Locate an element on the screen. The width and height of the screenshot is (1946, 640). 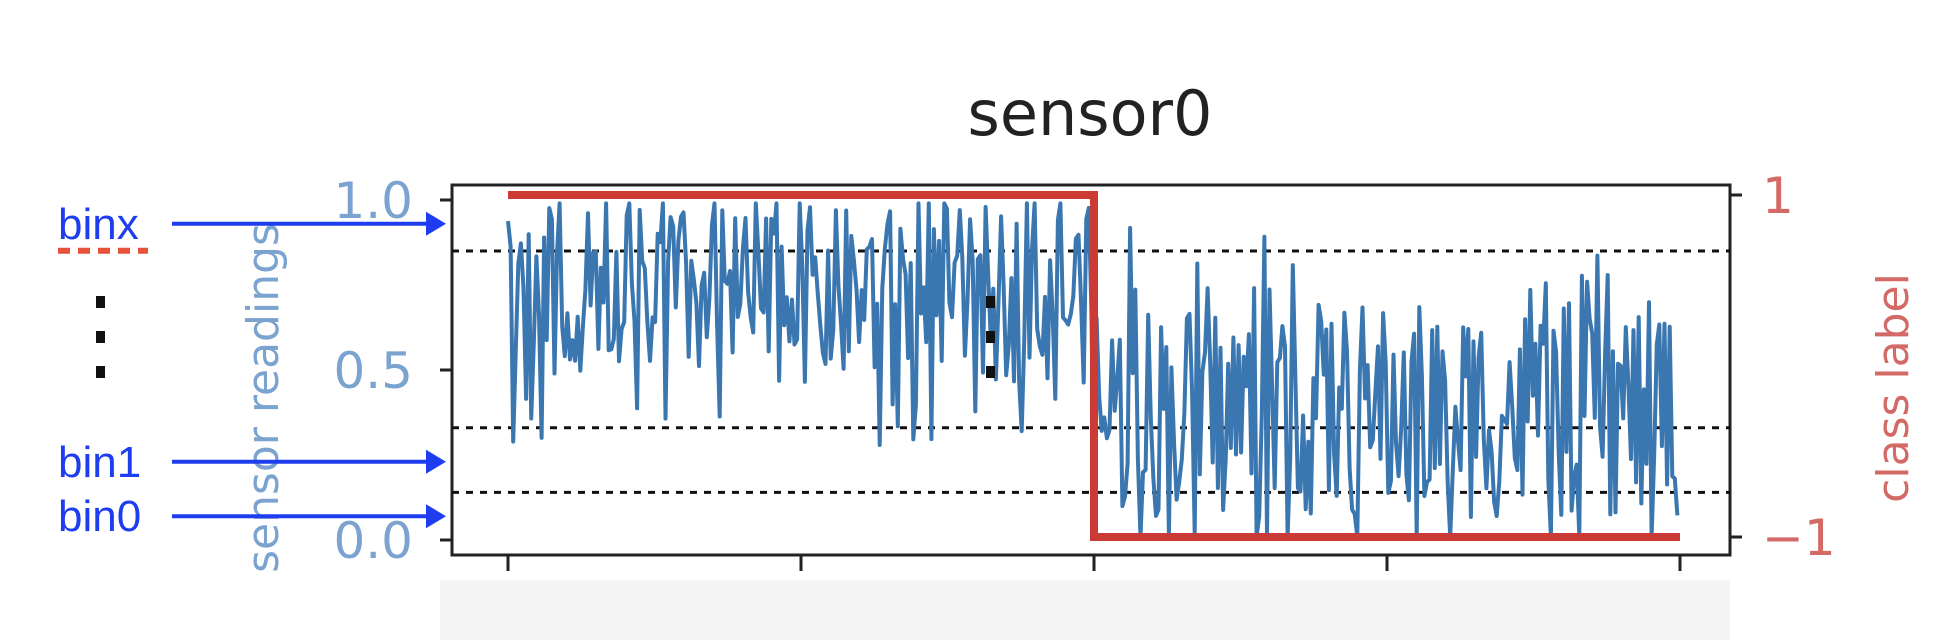
bottom-shadow is located at coordinates (1085, 610).